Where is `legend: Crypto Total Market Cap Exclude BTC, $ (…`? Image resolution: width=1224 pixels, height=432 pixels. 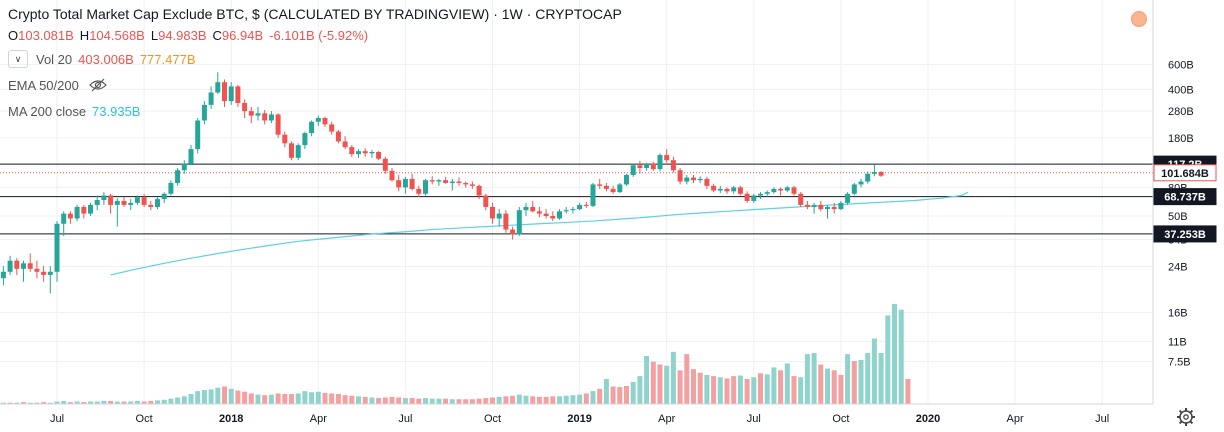
legend: Crypto Total Market Cap Exclude BTC, $ (… is located at coordinates (315, 63).